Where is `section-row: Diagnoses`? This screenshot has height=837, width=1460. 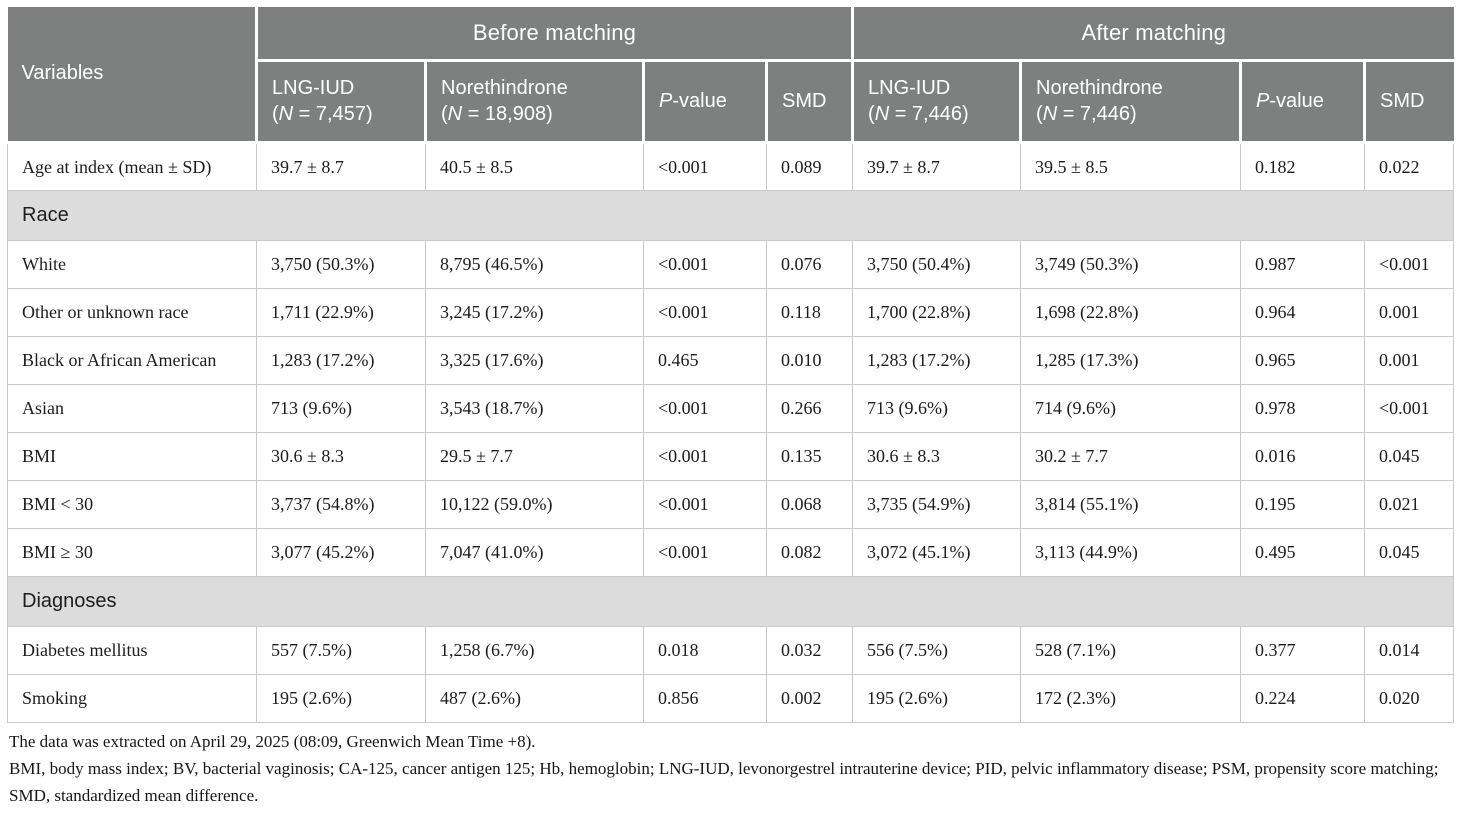 section-row: Diagnoses is located at coordinates (730, 601).